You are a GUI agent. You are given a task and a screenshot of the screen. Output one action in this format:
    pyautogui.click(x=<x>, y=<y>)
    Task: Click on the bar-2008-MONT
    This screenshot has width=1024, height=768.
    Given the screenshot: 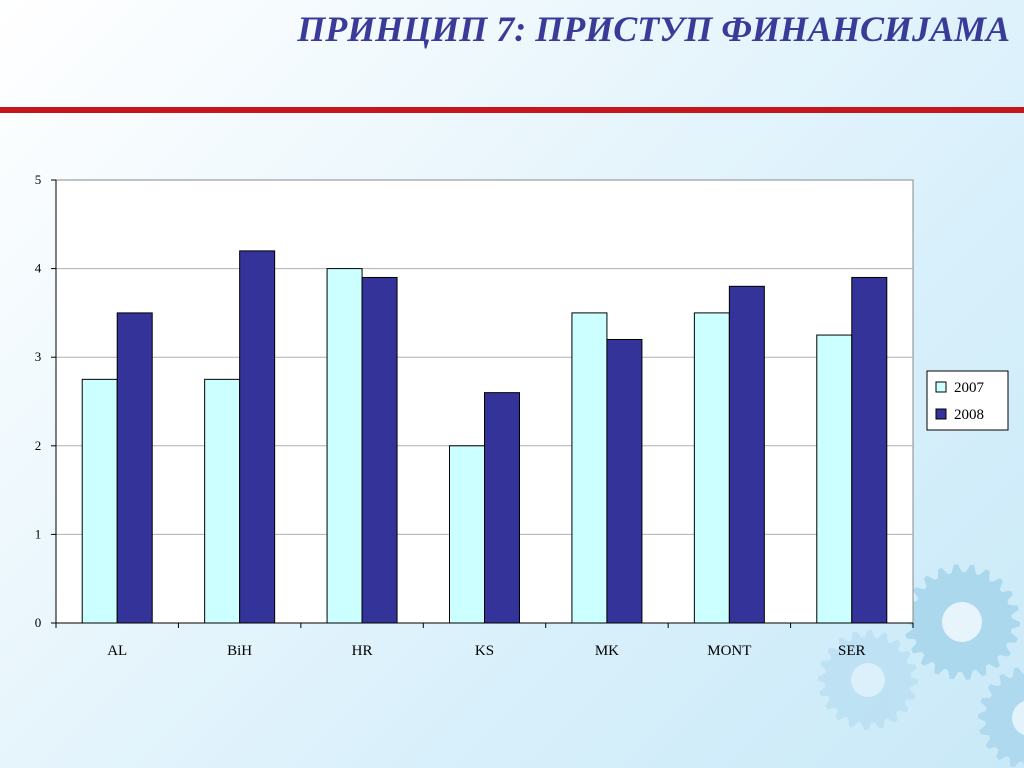 What is the action you would take?
    pyautogui.click(x=746, y=454)
    